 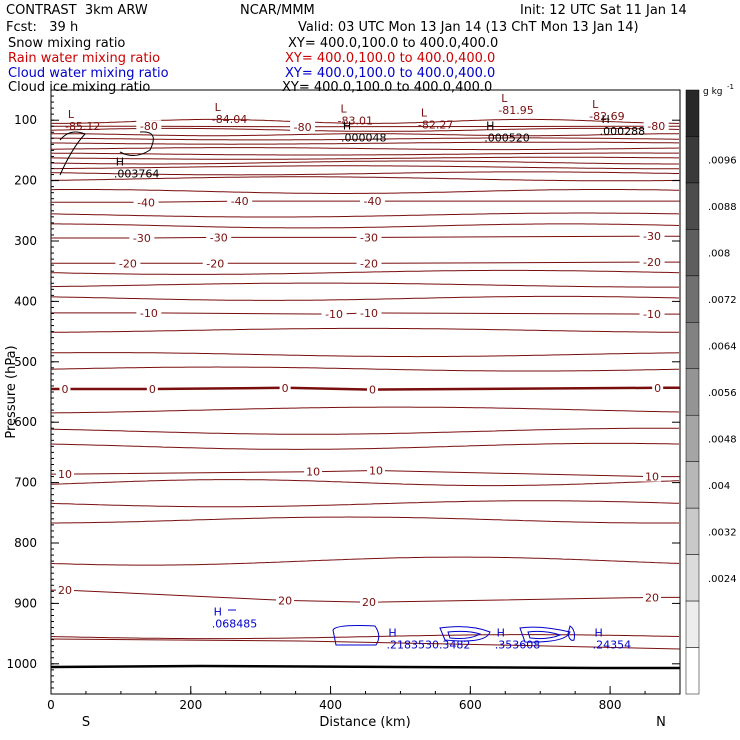 I want to click on field-name-cloud-water: Cloud water mixing ratio, so click(x=88, y=73).